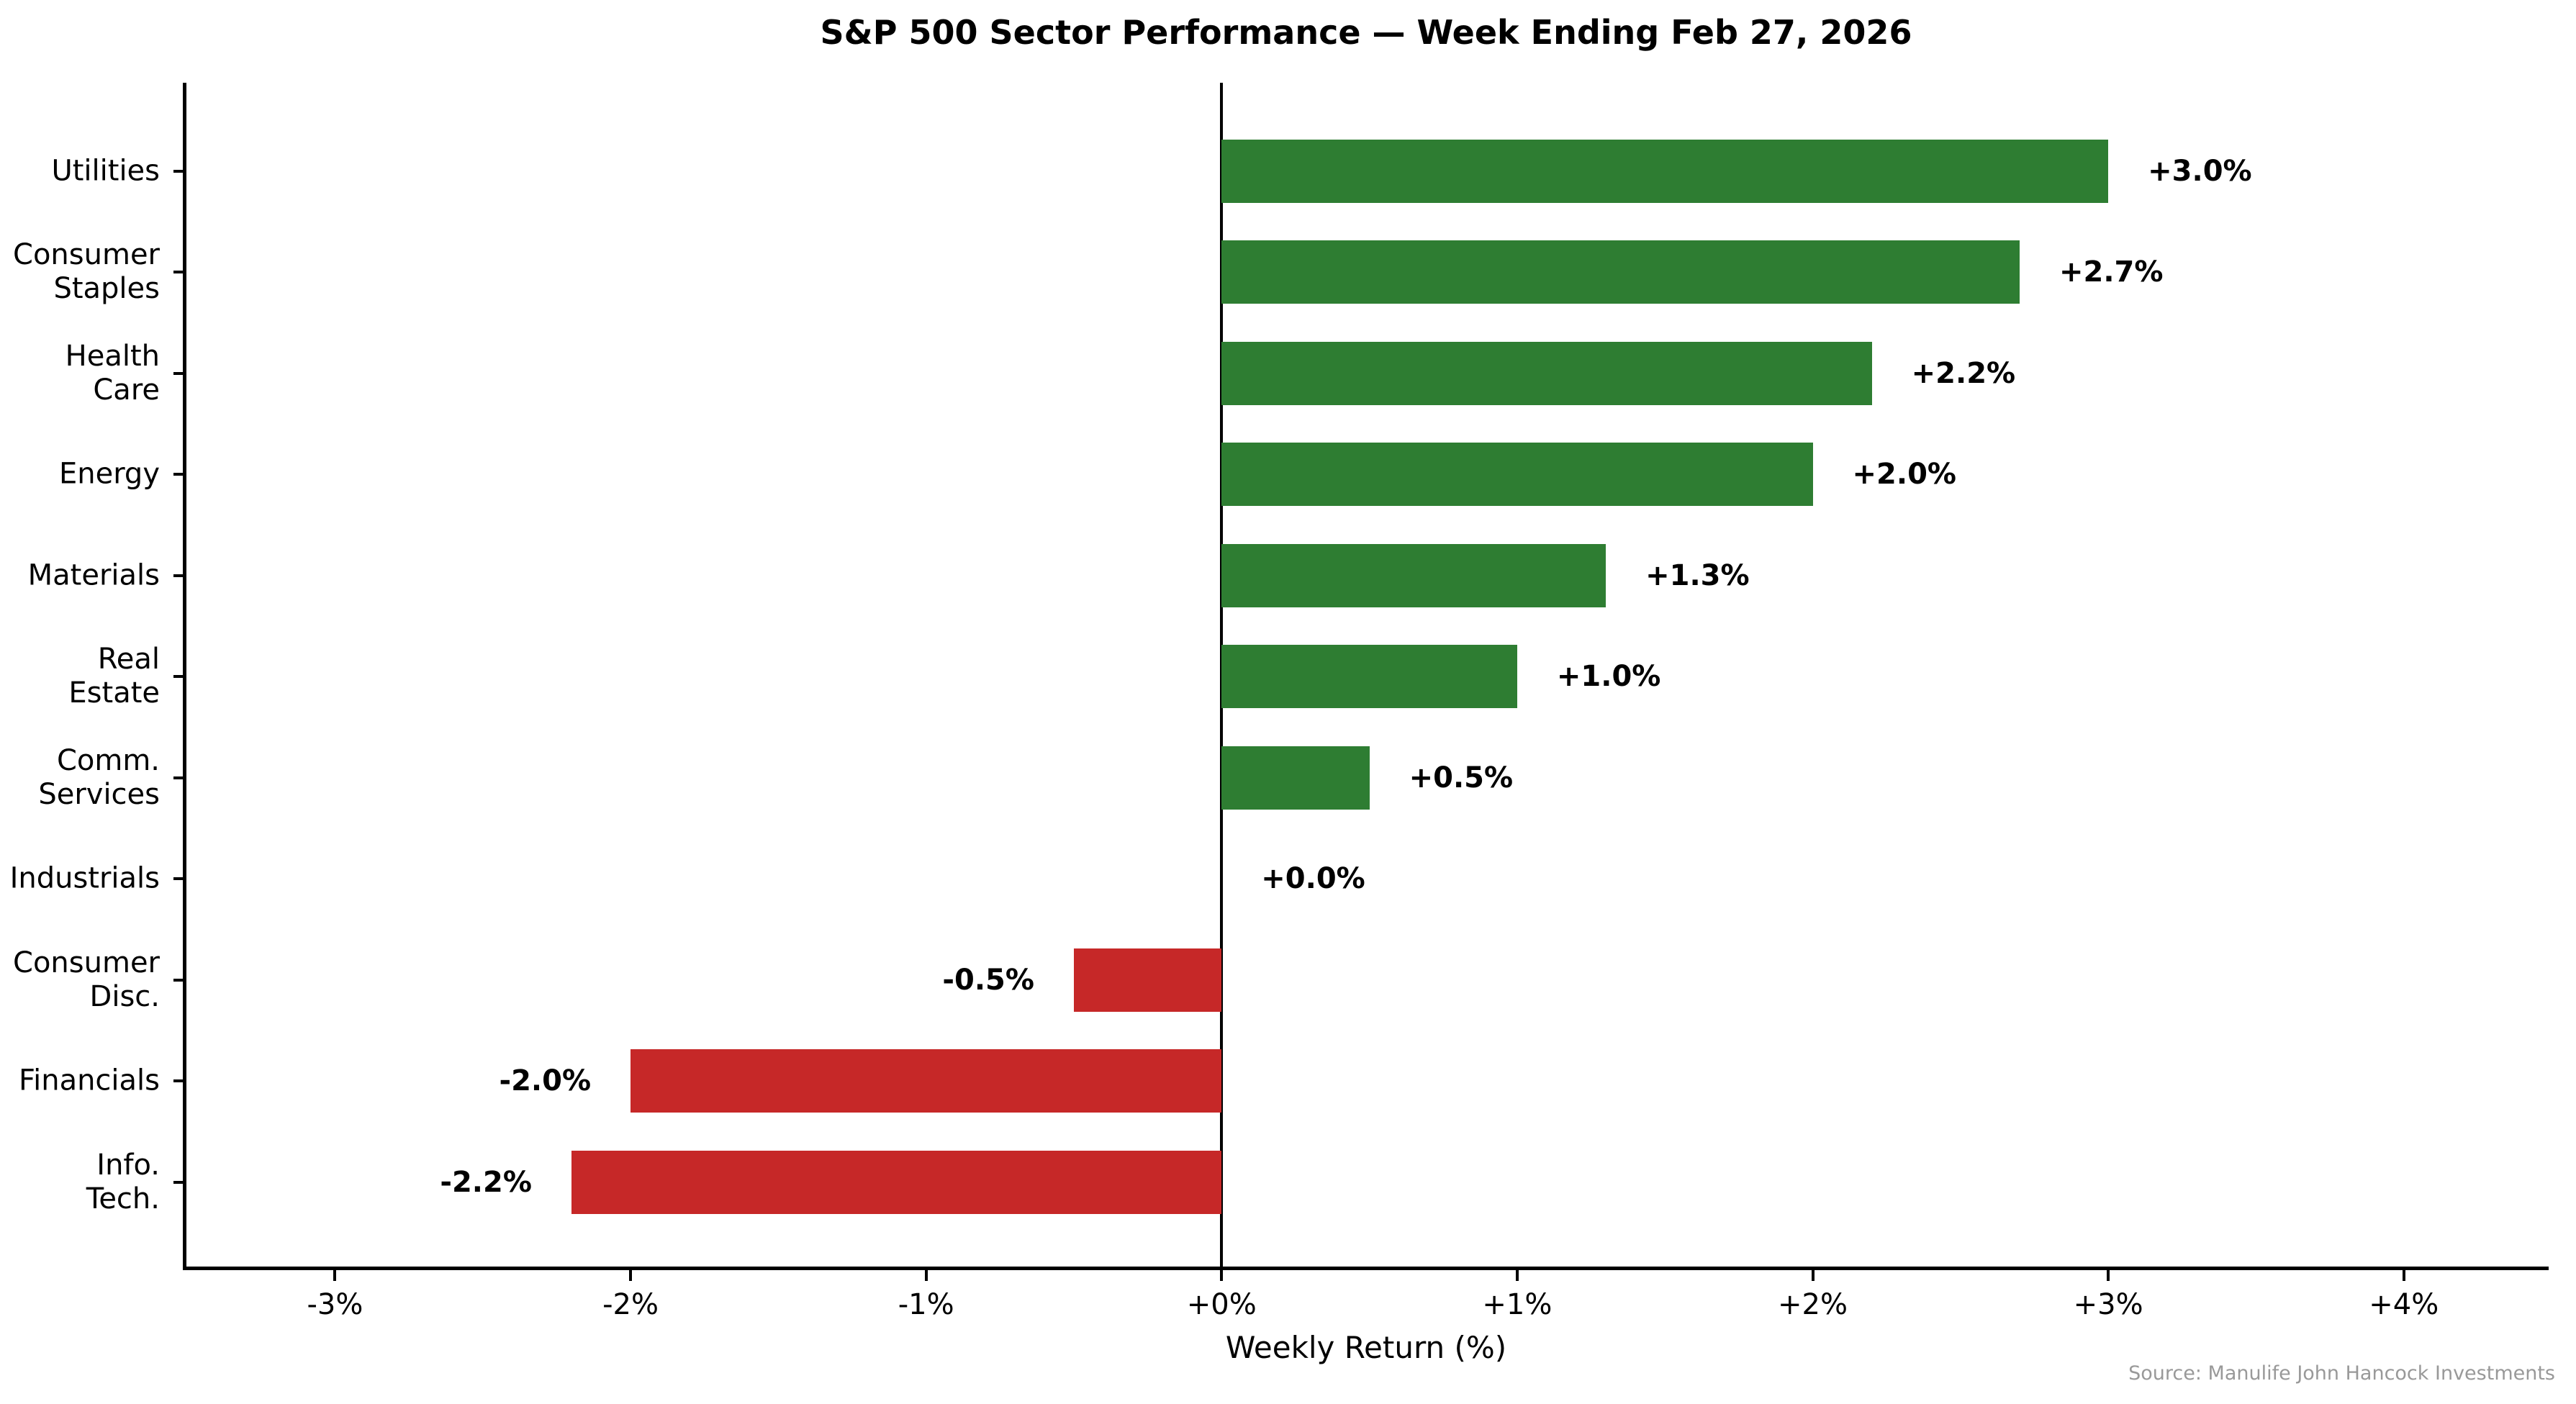 This screenshot has width=2576, height=1404. Describe the element at coordinates (1369, 676) in the screenshot. I see `bar-real-estate` at that location.